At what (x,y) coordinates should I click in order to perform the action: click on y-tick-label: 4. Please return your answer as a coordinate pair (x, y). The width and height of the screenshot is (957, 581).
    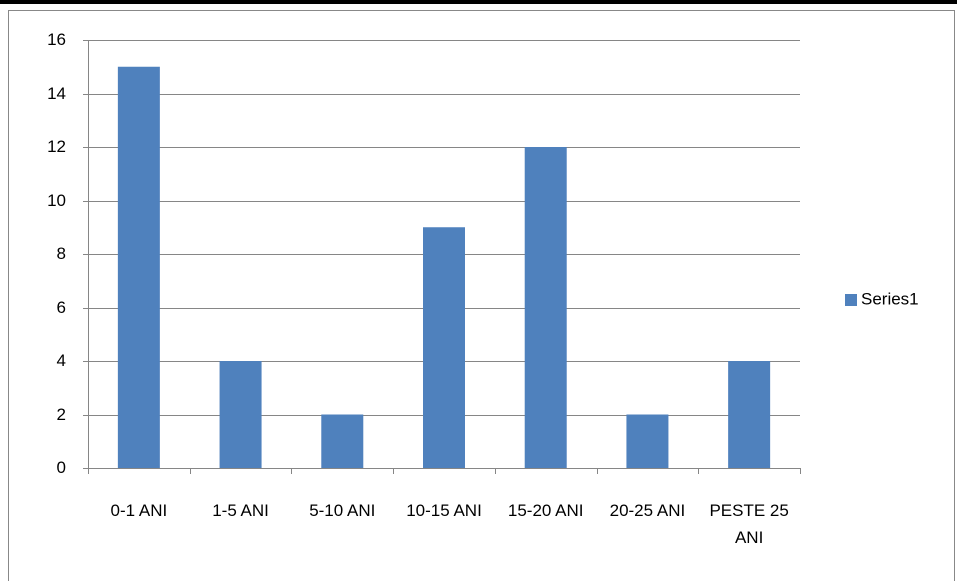
    Looking at the image, I should click on (61, 360).